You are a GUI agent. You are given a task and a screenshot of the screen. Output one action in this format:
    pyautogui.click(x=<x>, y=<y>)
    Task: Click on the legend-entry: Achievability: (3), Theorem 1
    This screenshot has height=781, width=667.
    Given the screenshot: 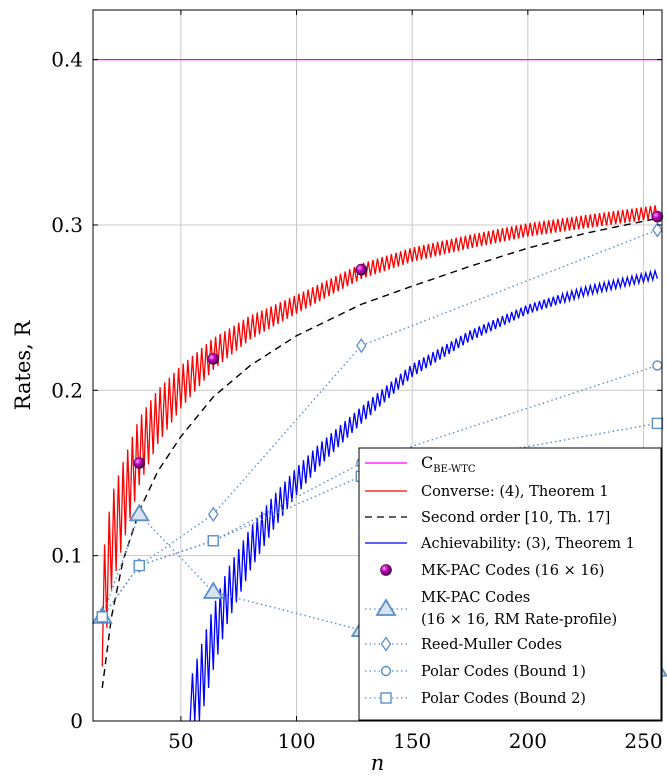 What is the action you would take?
    pyautogui.click(x=500, y=544)
    